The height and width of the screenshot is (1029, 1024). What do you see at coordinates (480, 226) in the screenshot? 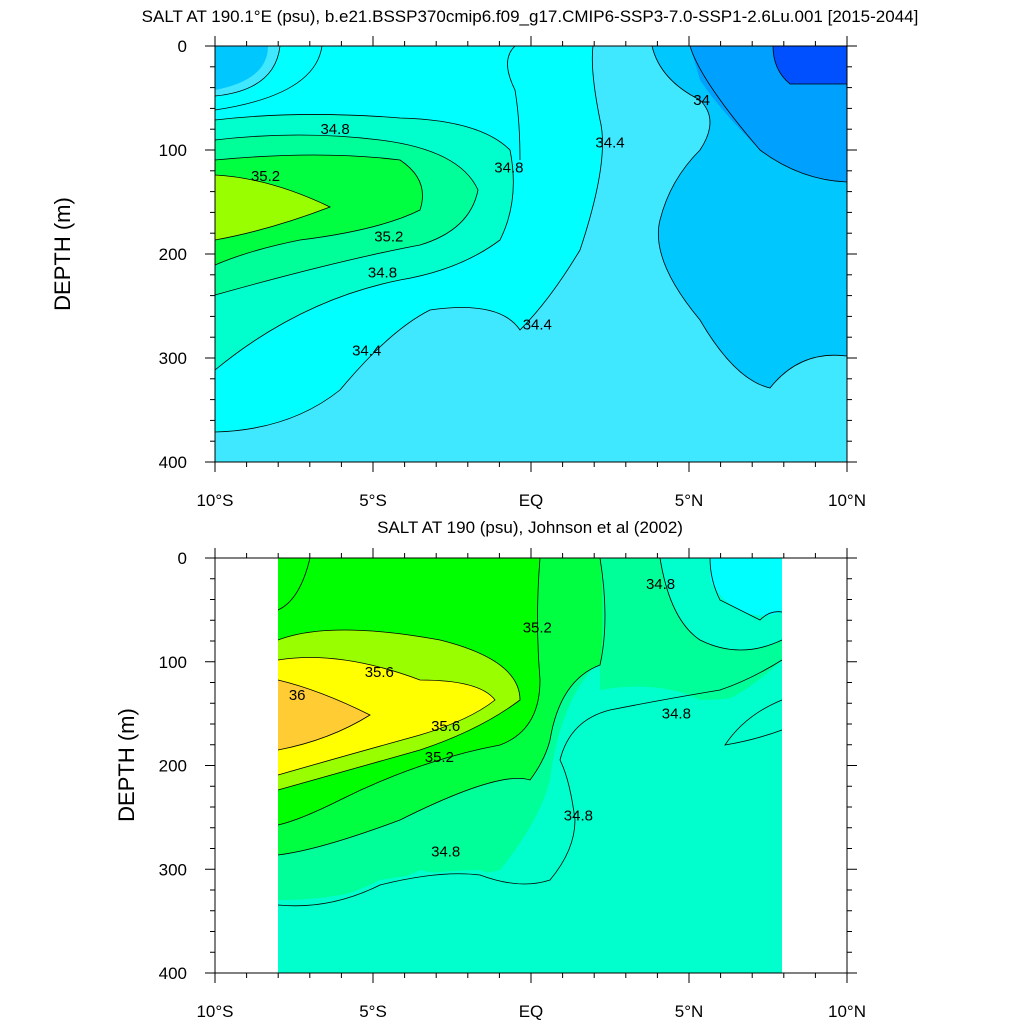
I see `contour-labels: 34.8 35.2 35.2 34.8 34.4 34.8 34.4 34.4 34` at bounding box center [480, 226].